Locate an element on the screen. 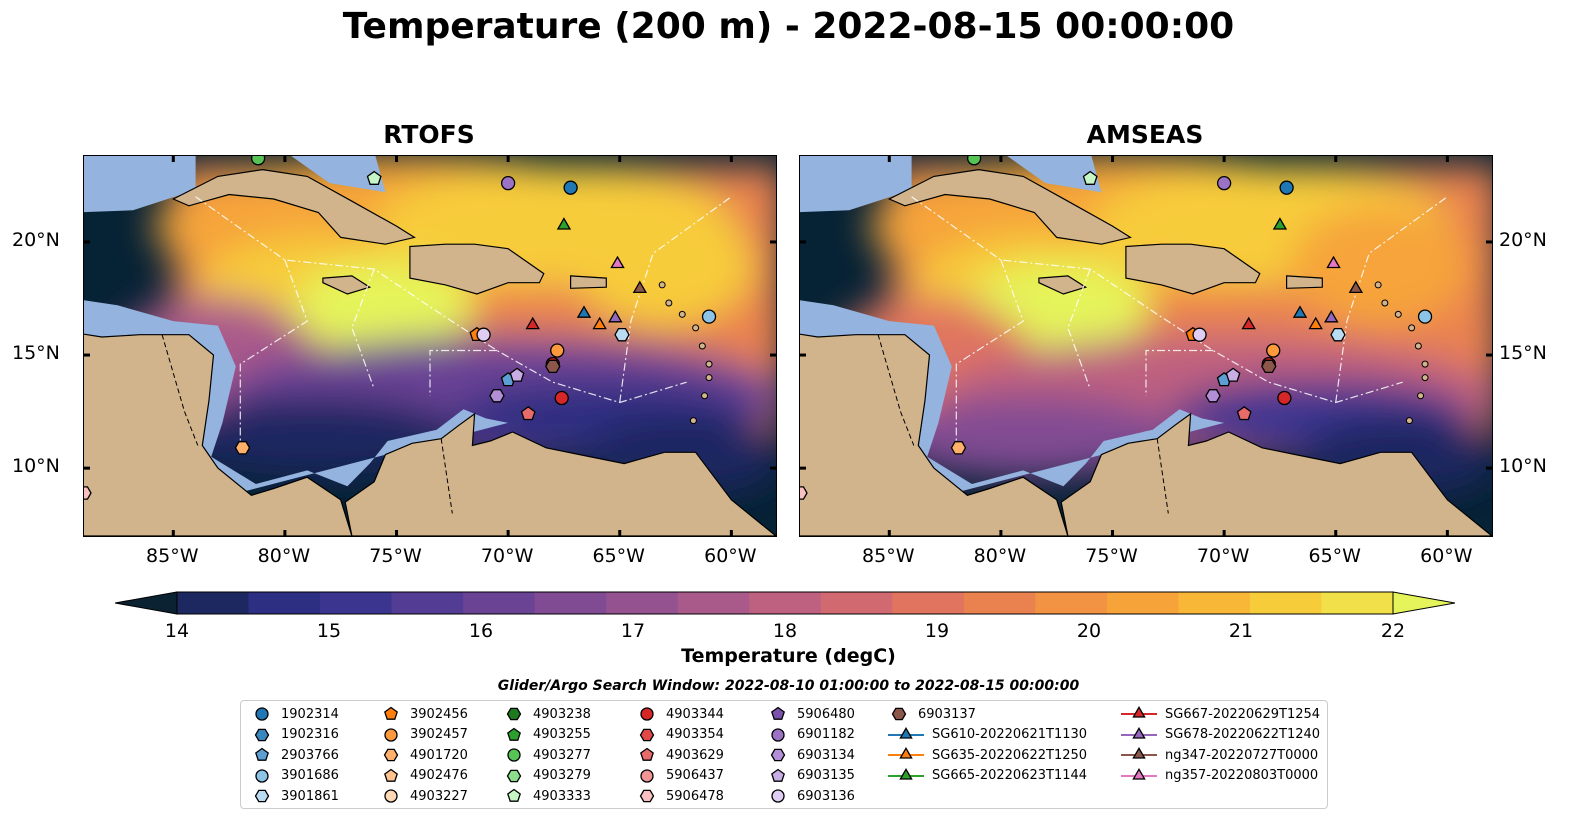  legend-item: 4903279 is located at coordinates (547, 776).